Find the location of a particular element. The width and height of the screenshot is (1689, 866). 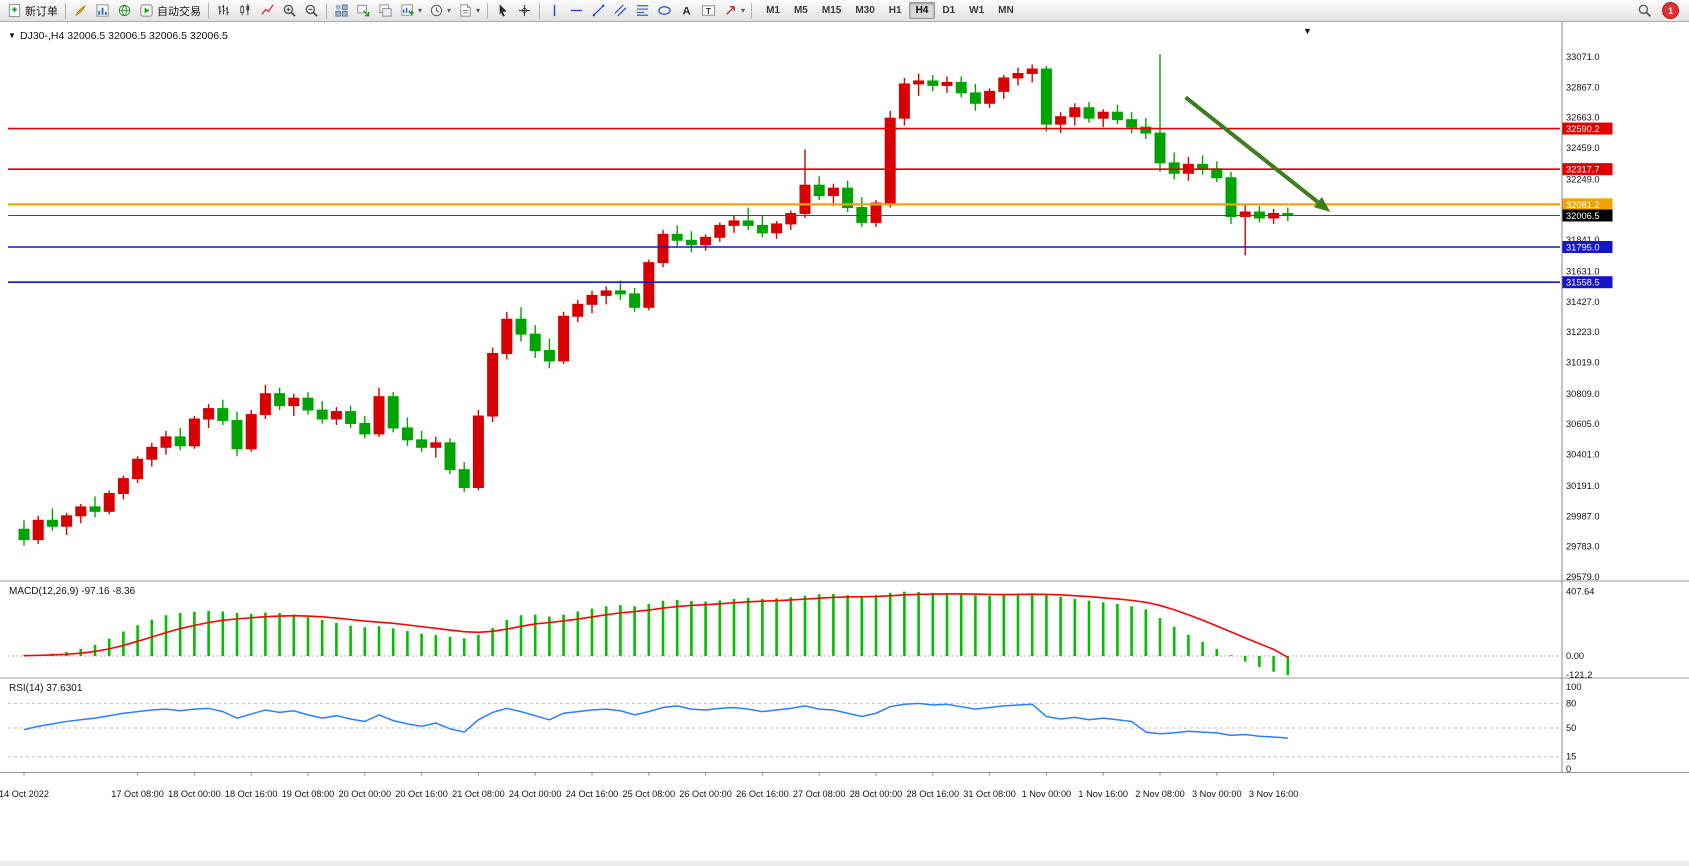

price-label-32590.2: 32590.2 is located at coordinates (1587, 128).